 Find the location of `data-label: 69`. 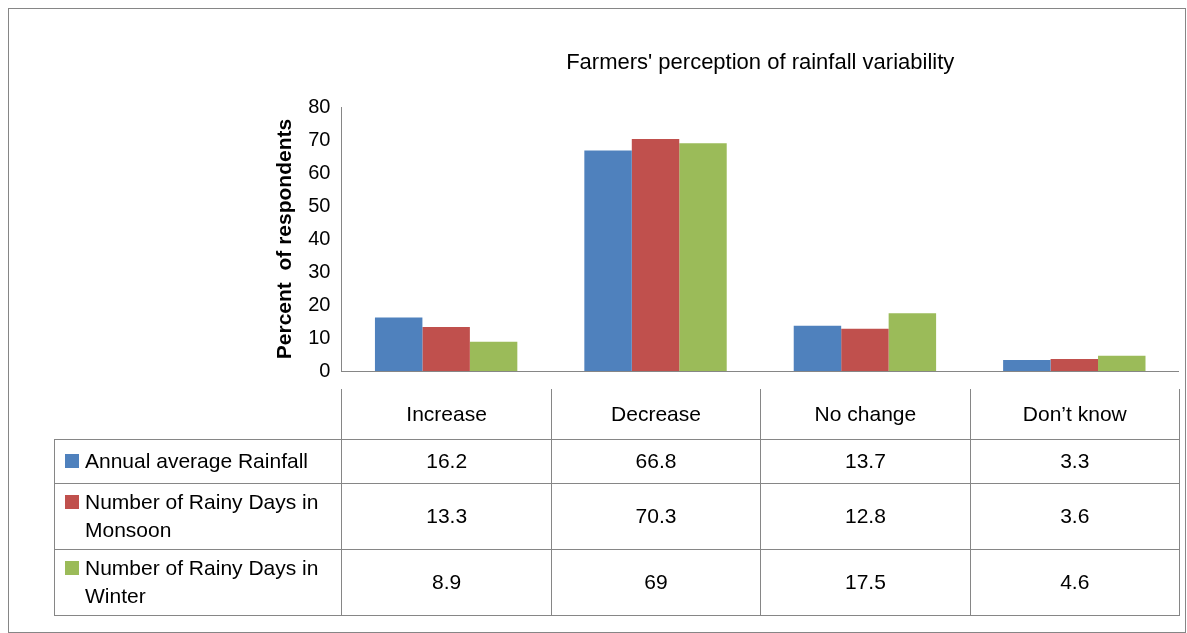

data-label: 69 is located at coordinates (656, 582).